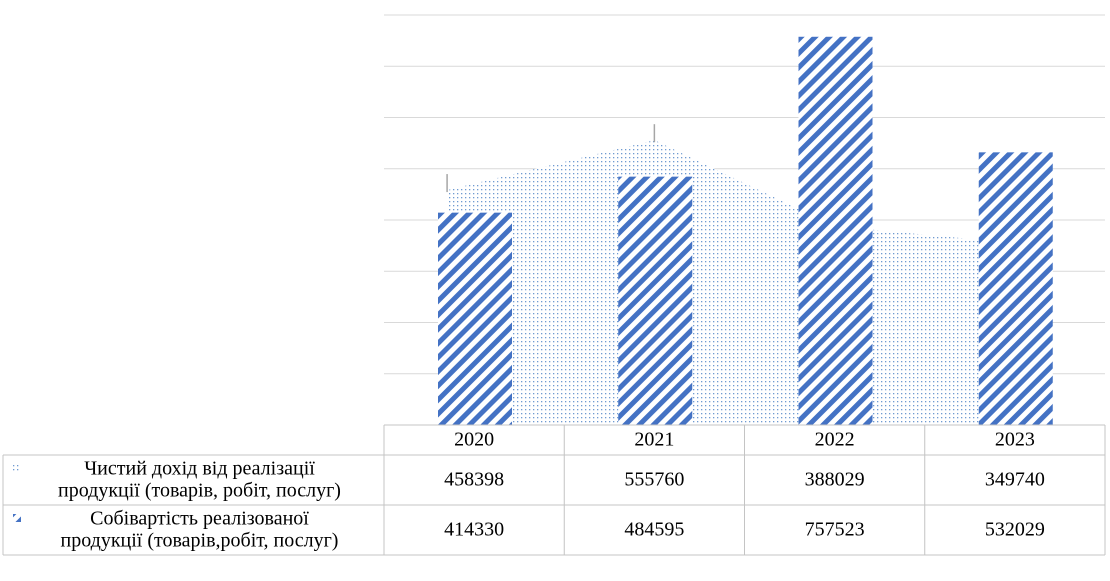 This screenshot has height=581, width=1110. Describe the element at coordinates (835, 530) in the screenshot. I see `cost-data-label: 757523` at that location.